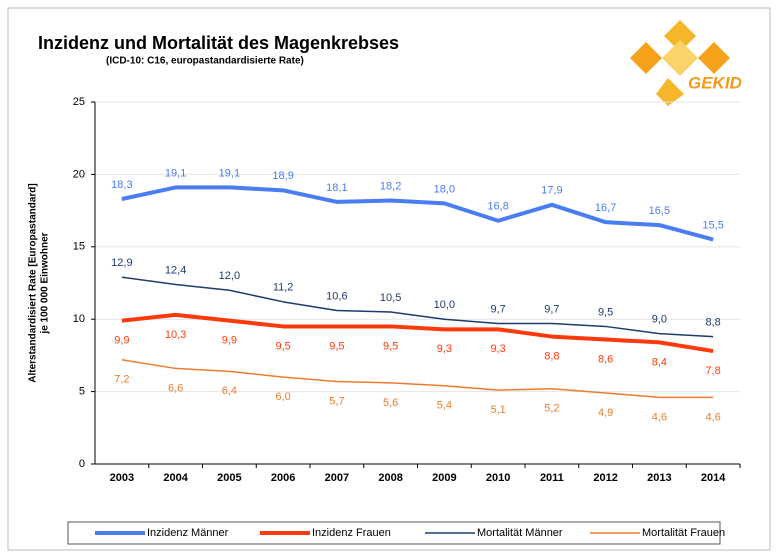 This screenshot has height=558, width=780. Describe the element at coordinates (498, 478) in the screenshot. I see `x-tick-label: 2010` at that location.